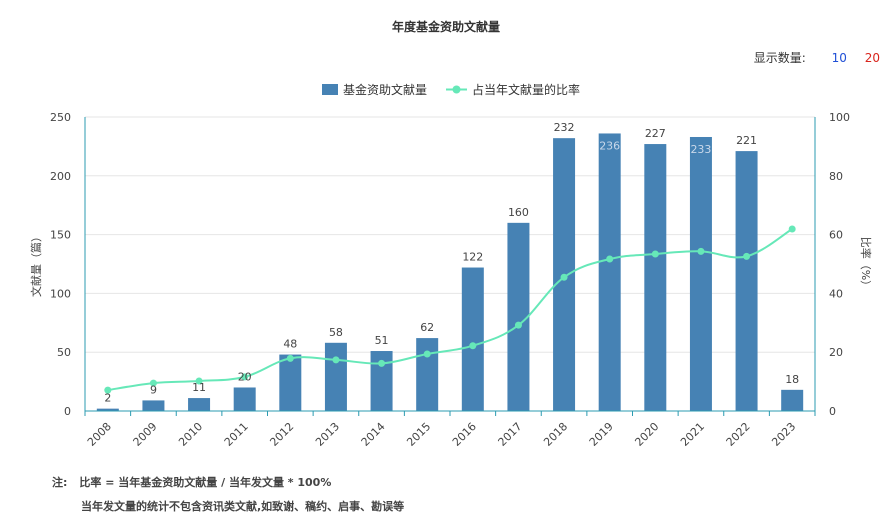 This screenshot has width=892, height=525. What do you see at coordinates (832, 411) in the screenshot?
I see `y2-tick-label: 0` at bounding box center [832, 411].